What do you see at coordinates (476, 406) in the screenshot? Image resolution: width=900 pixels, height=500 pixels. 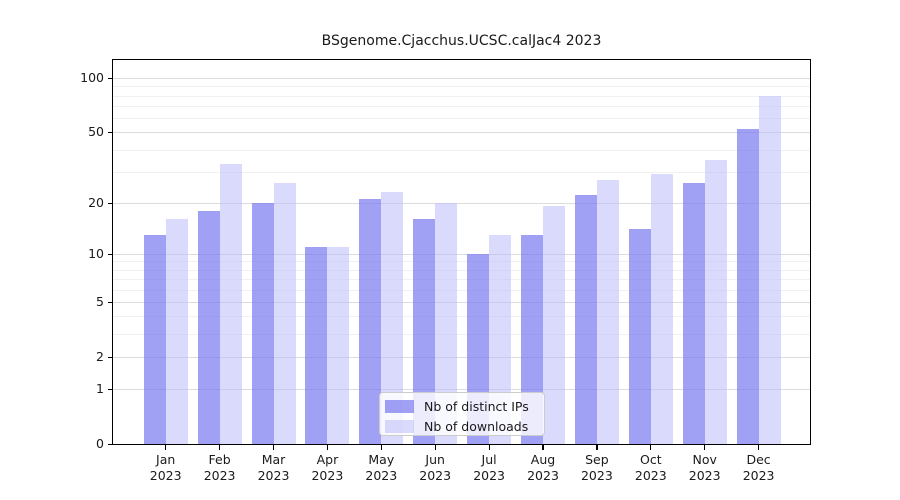 I see `legend-label-distinct-ips: Nb of distinct IPs` at bounding box center [476, 406].